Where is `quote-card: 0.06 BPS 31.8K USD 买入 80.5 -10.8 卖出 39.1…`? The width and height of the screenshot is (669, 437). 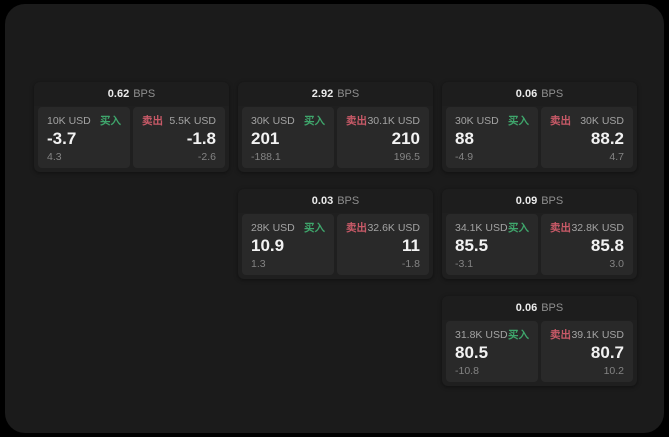 quote-card: 0.06 BPS 31.8K USD 买入 80.5 -10.8 卖出 39.1… is located at coordinates (539, 341).